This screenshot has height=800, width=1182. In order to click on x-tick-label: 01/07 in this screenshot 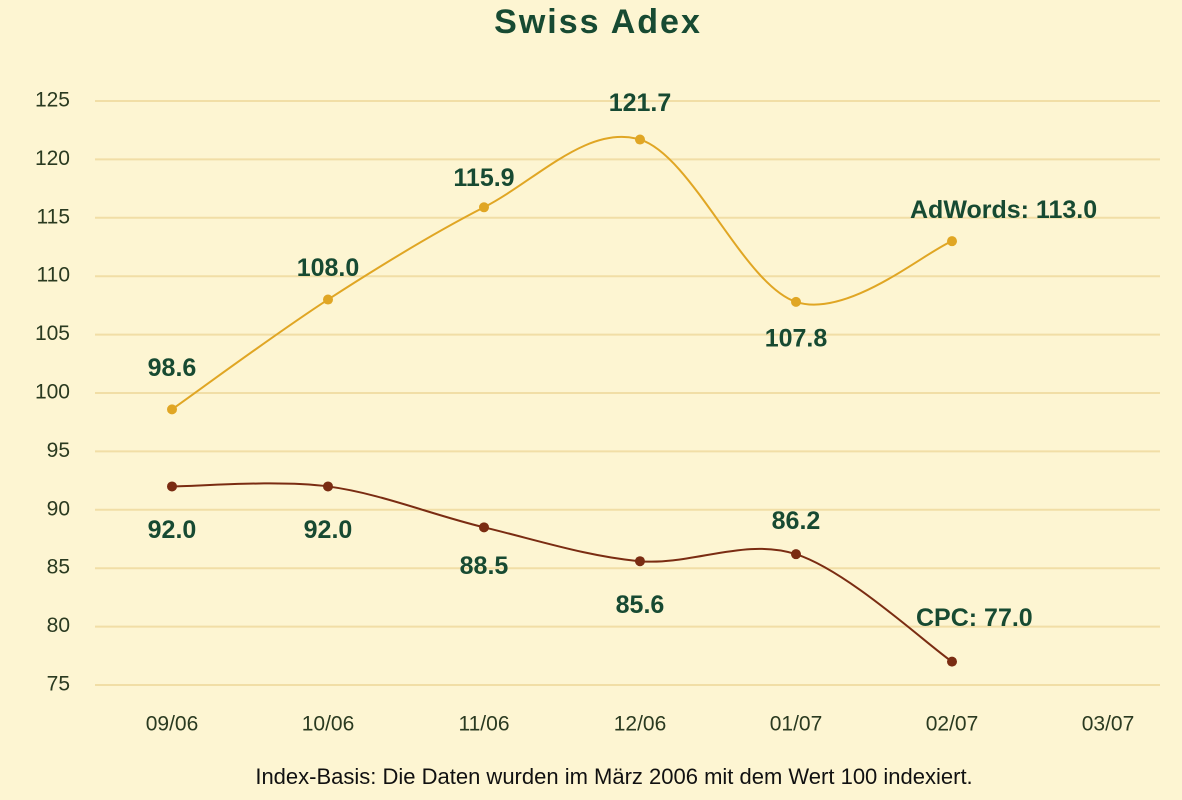, I will do `click(796, 724)`.